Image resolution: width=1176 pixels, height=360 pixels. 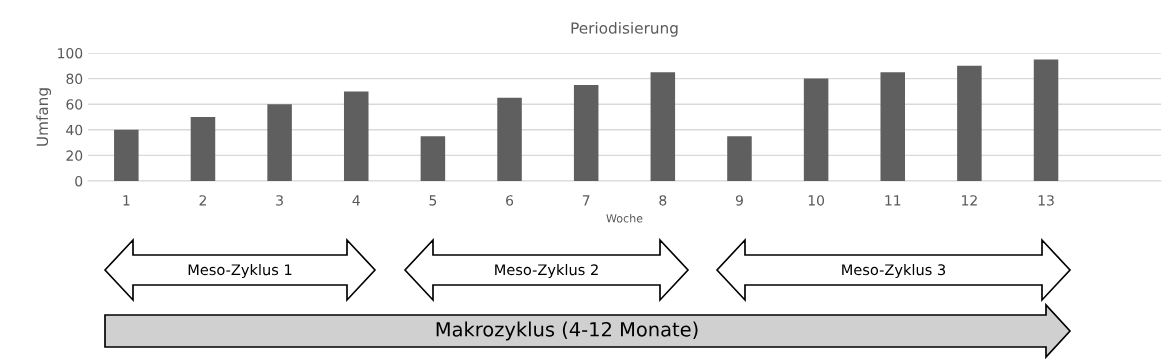 What do you see at coordinates (624, 29) in the screenshot?
I see `chart-title: Periodisierung` at bounding box center [624, 29].